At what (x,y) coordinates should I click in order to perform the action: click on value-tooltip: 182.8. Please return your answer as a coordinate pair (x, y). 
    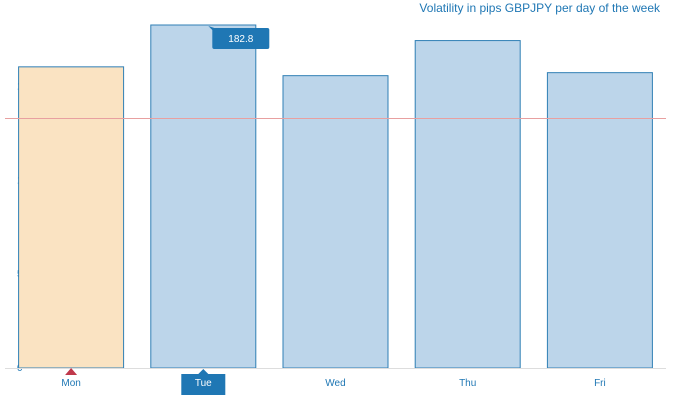
    Looking at the image, I should click on (239, 37).